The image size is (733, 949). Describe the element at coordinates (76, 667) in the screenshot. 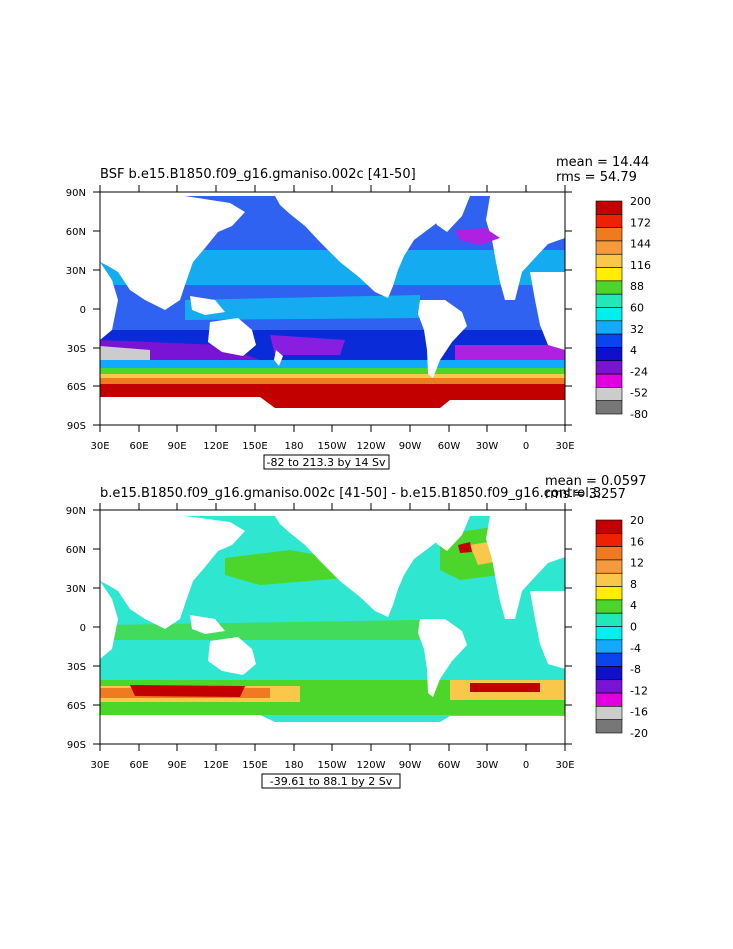

I see `bottom-lat-label: 30S` at that location.